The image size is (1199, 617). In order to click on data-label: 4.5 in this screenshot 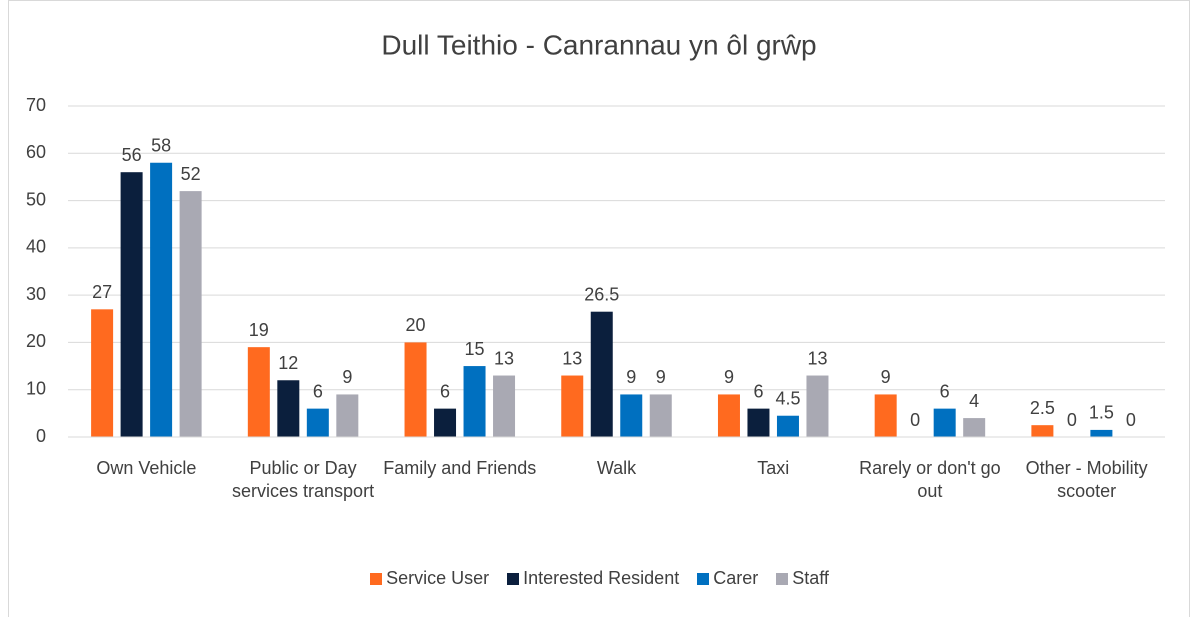, I will do `click(787, 398)`.